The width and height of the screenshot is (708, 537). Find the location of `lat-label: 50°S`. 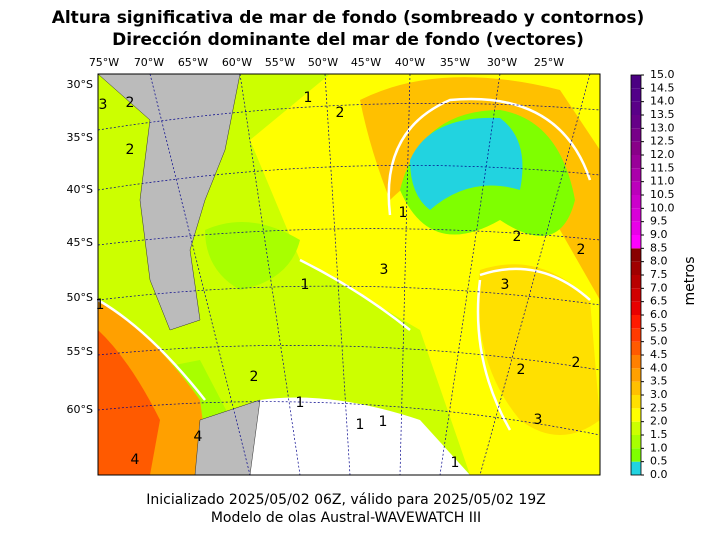

lat-label: 50°S is located at coordinates (80, 297).